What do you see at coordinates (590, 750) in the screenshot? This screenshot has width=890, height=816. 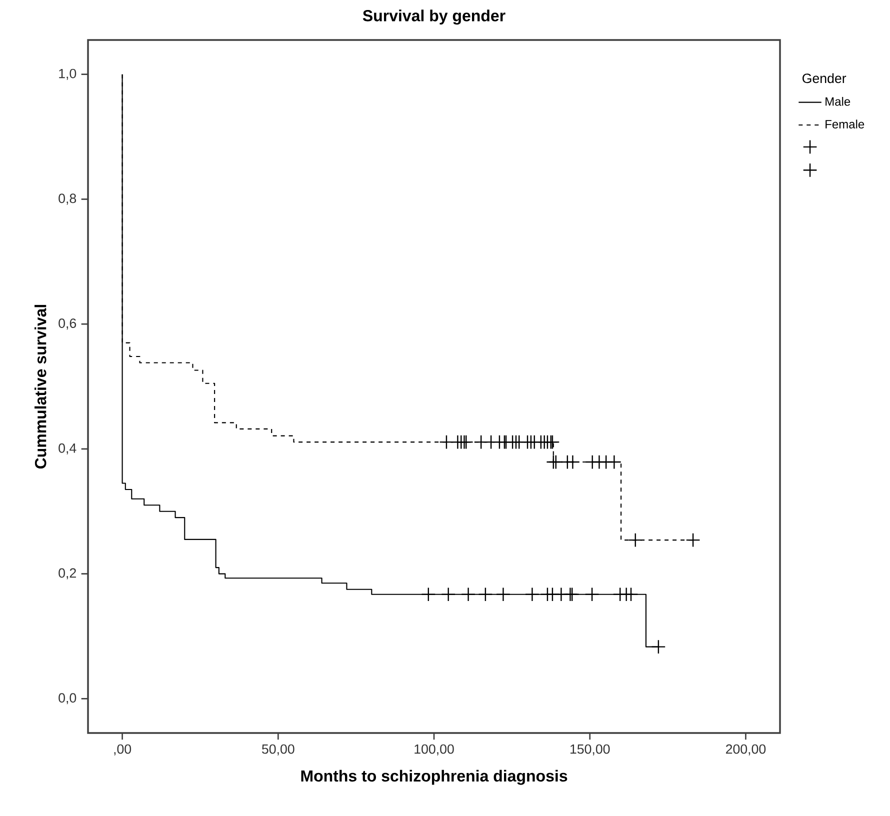 I see `x-tick-label: 150,00` at bounding box center [590, 750].